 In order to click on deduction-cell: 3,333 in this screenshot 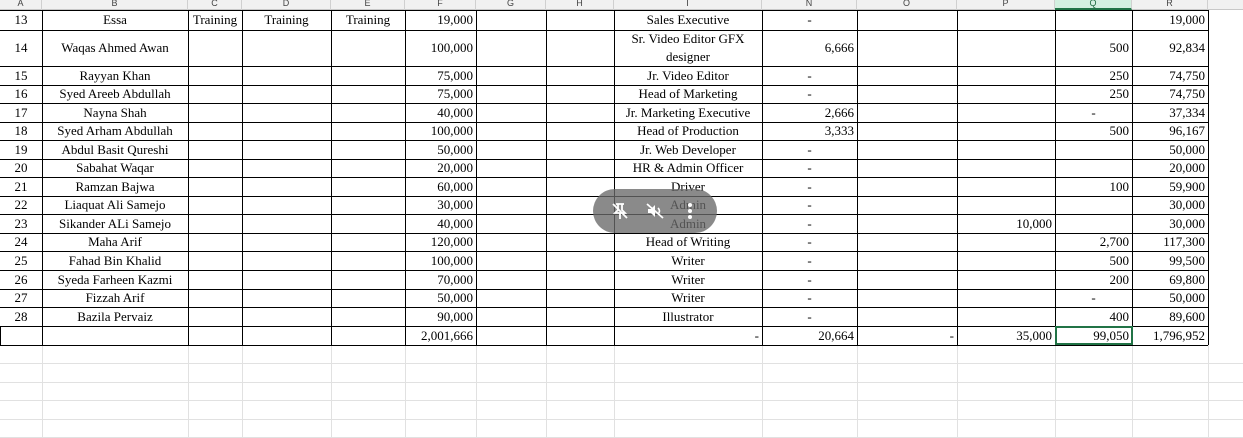, I will do `click(839, 130)`.